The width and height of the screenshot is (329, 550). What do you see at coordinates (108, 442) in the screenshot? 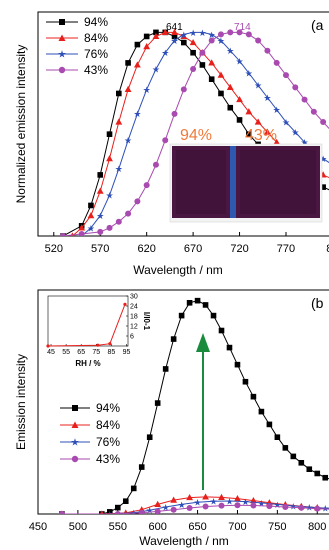
I see `svg-text: 76%` at bounding box center [108, 442].